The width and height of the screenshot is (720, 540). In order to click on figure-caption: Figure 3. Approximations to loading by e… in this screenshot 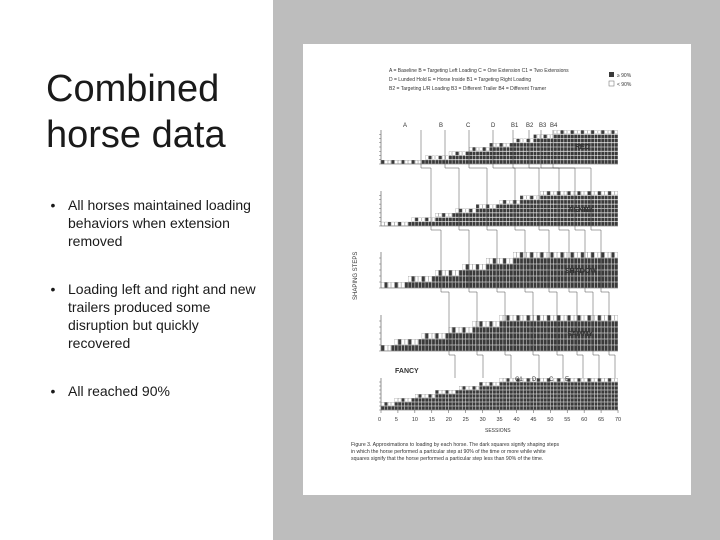, I will do `click(455, 445)`.